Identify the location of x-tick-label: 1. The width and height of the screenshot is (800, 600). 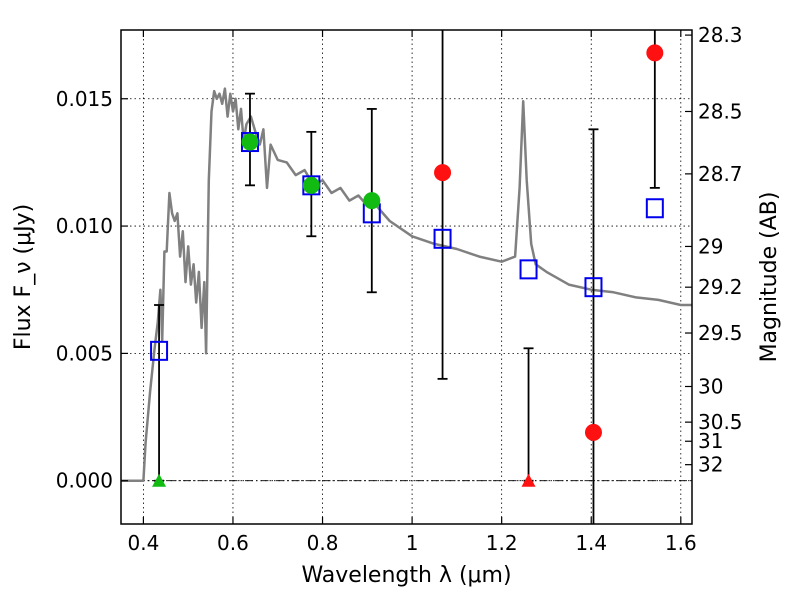
(412, 543).